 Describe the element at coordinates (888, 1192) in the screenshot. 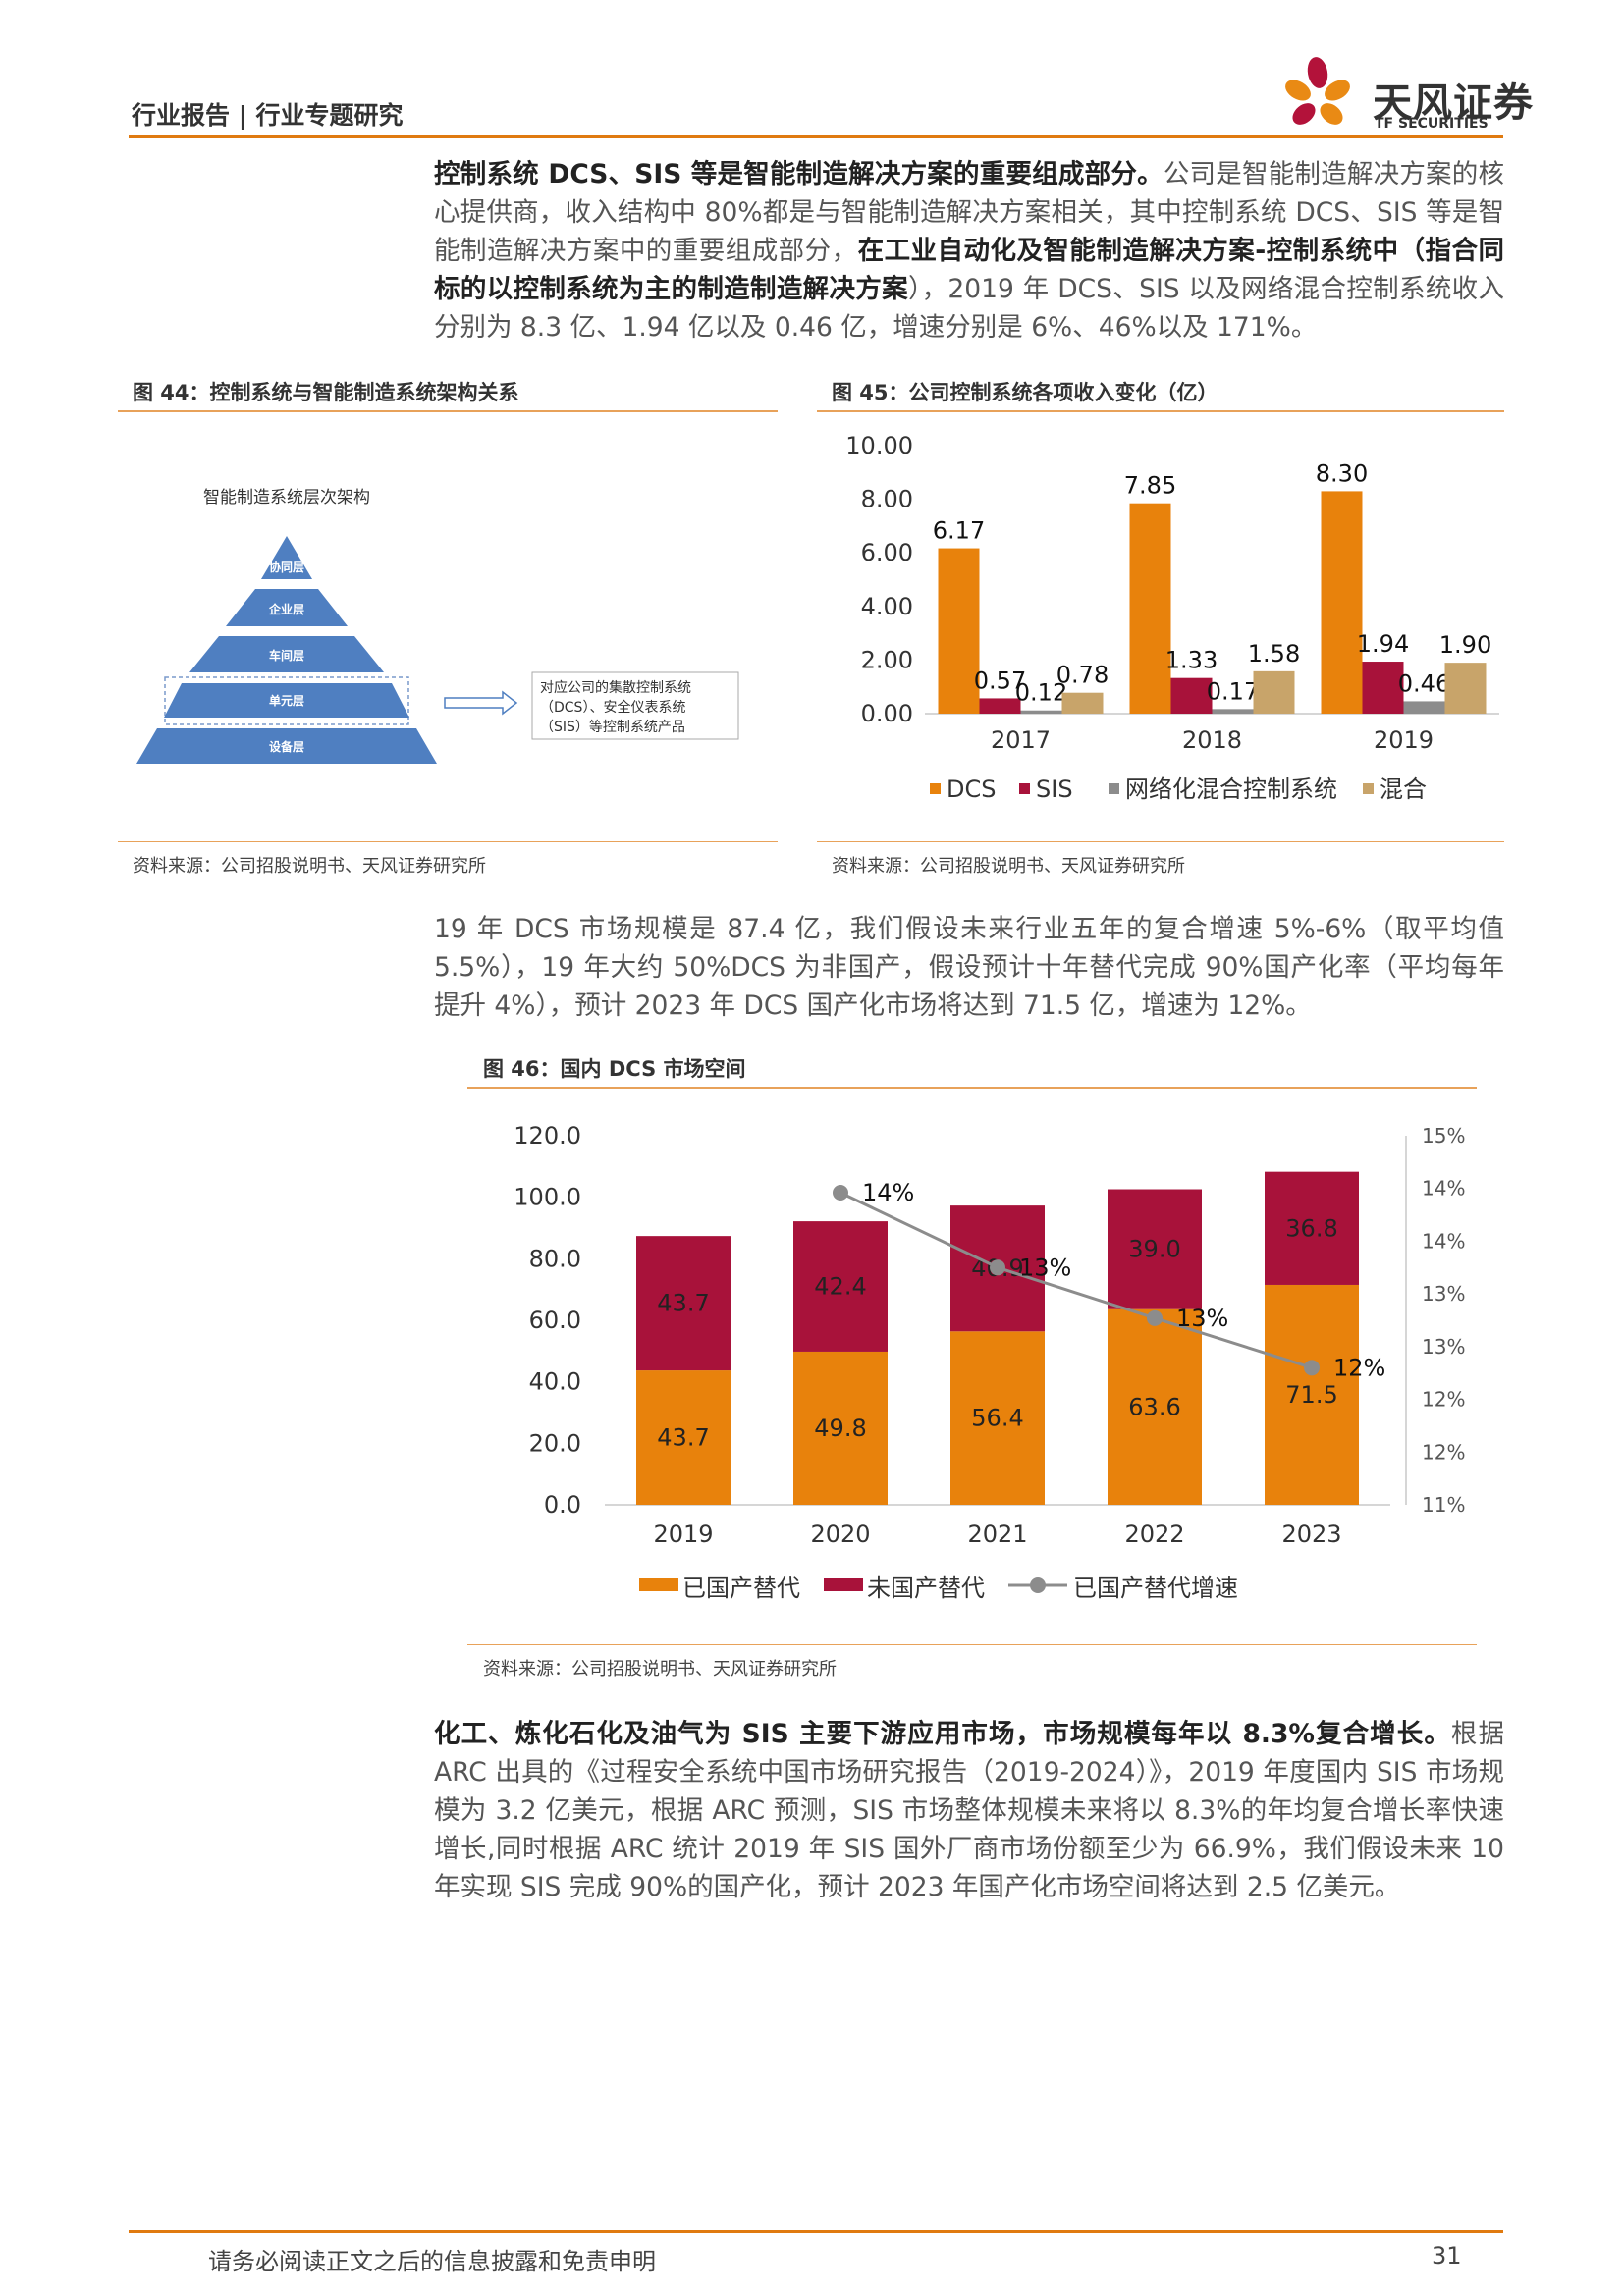

I see `fig46-growth-label: 14%` at that location.